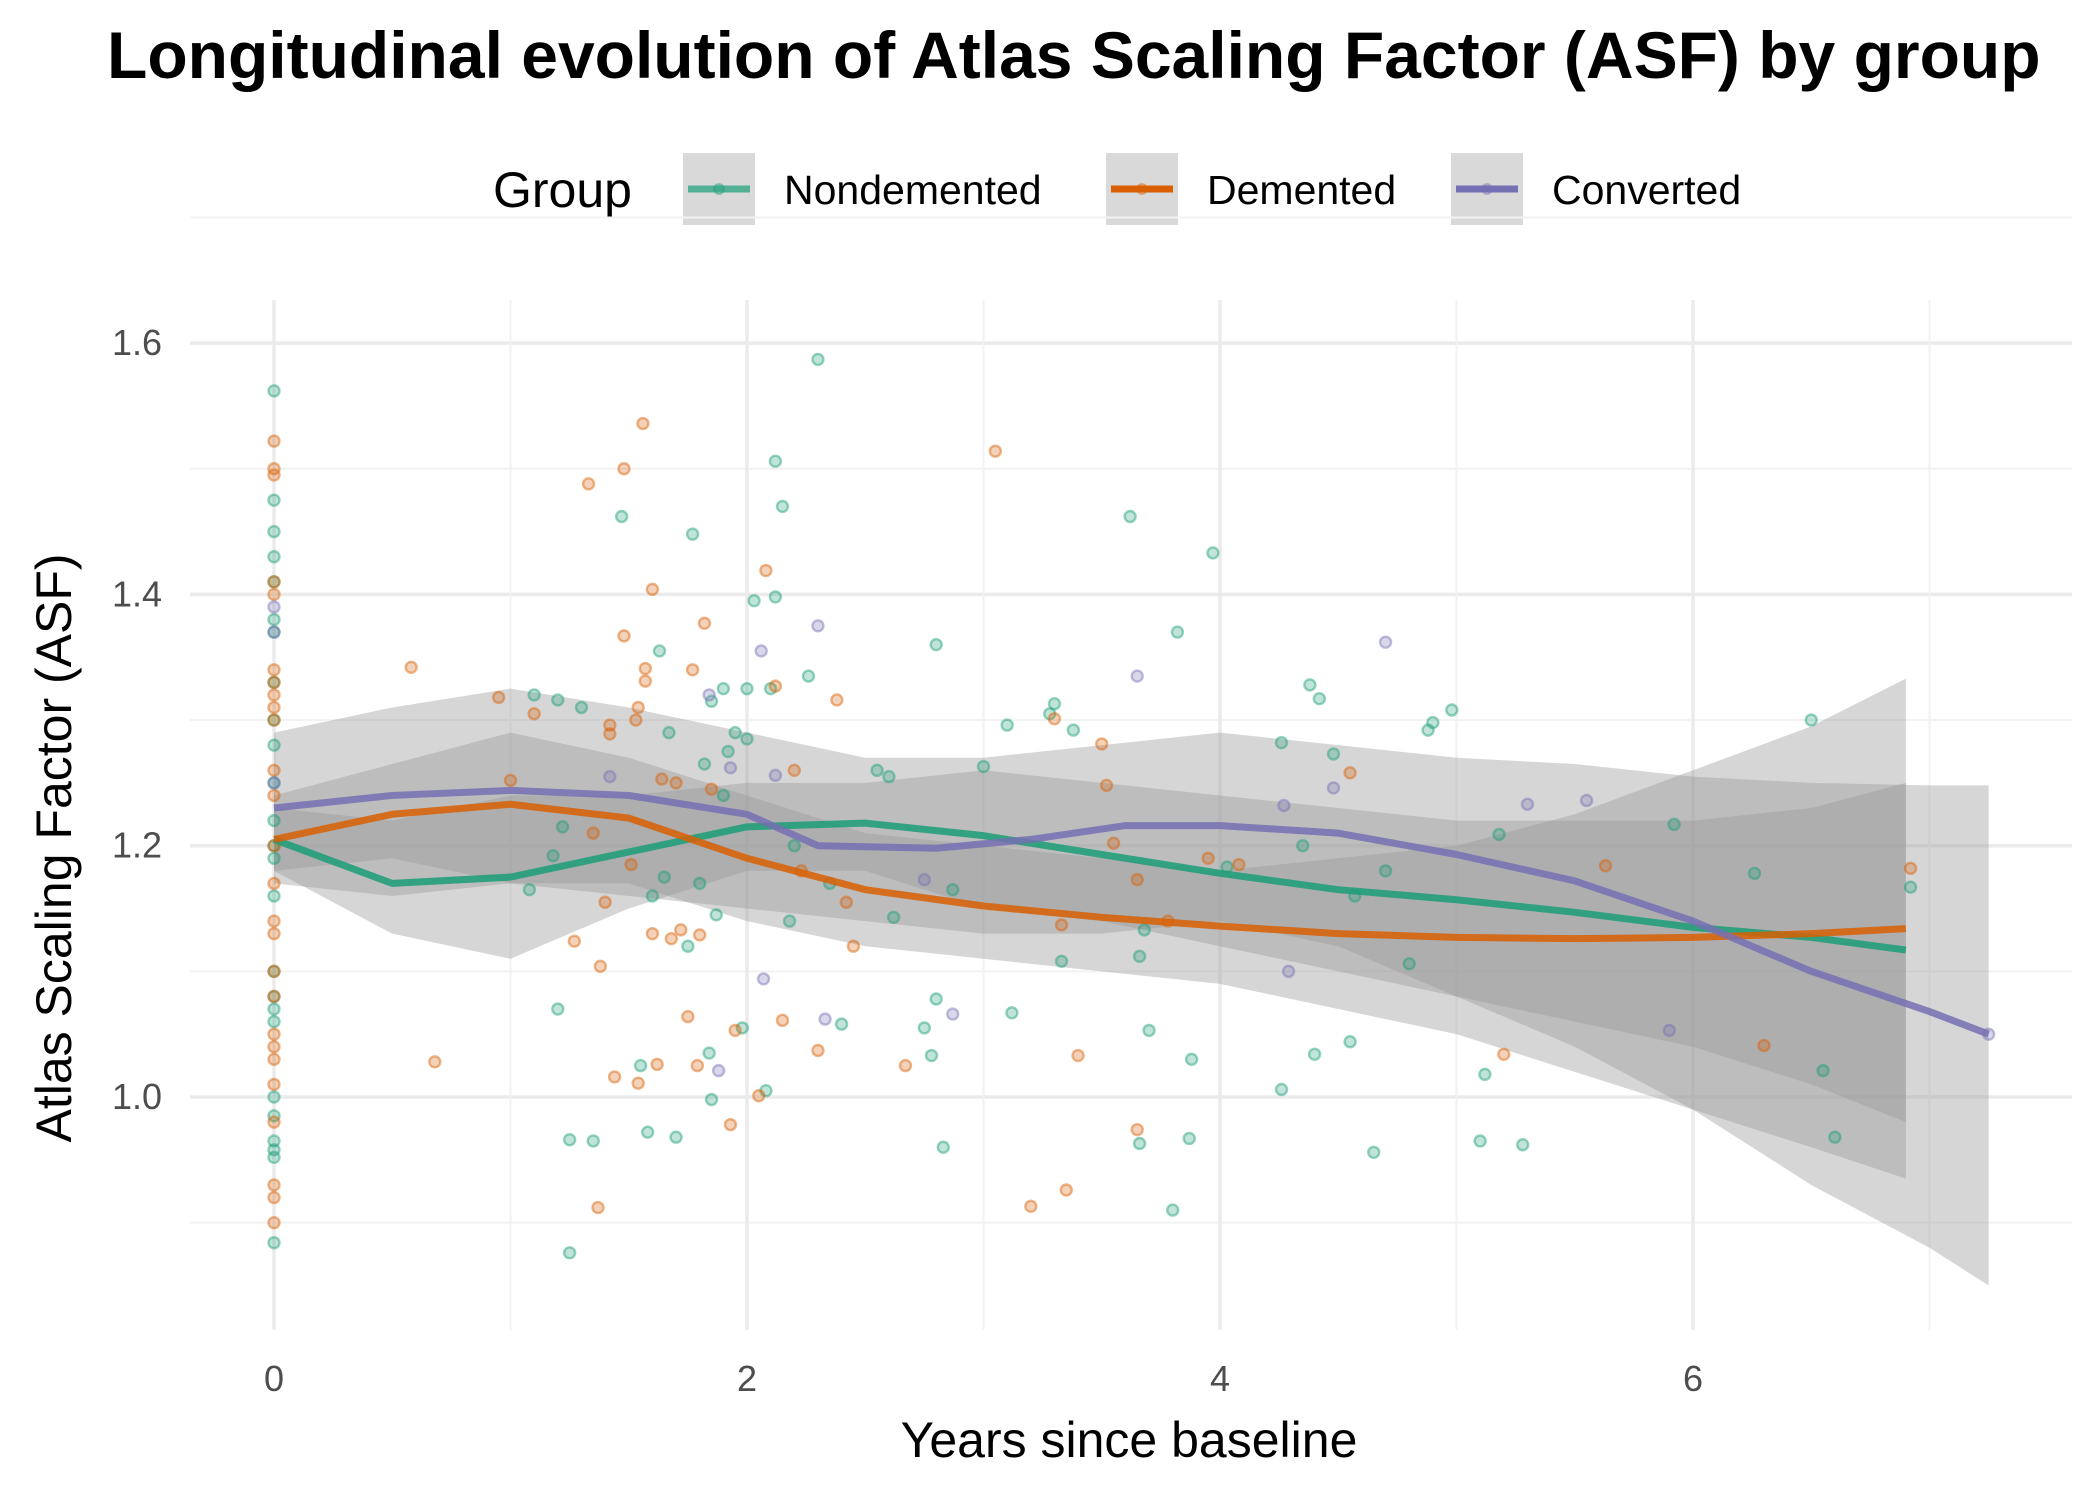  I want to click on legend-item-nondemented: Nondemented, so click(862, 189).